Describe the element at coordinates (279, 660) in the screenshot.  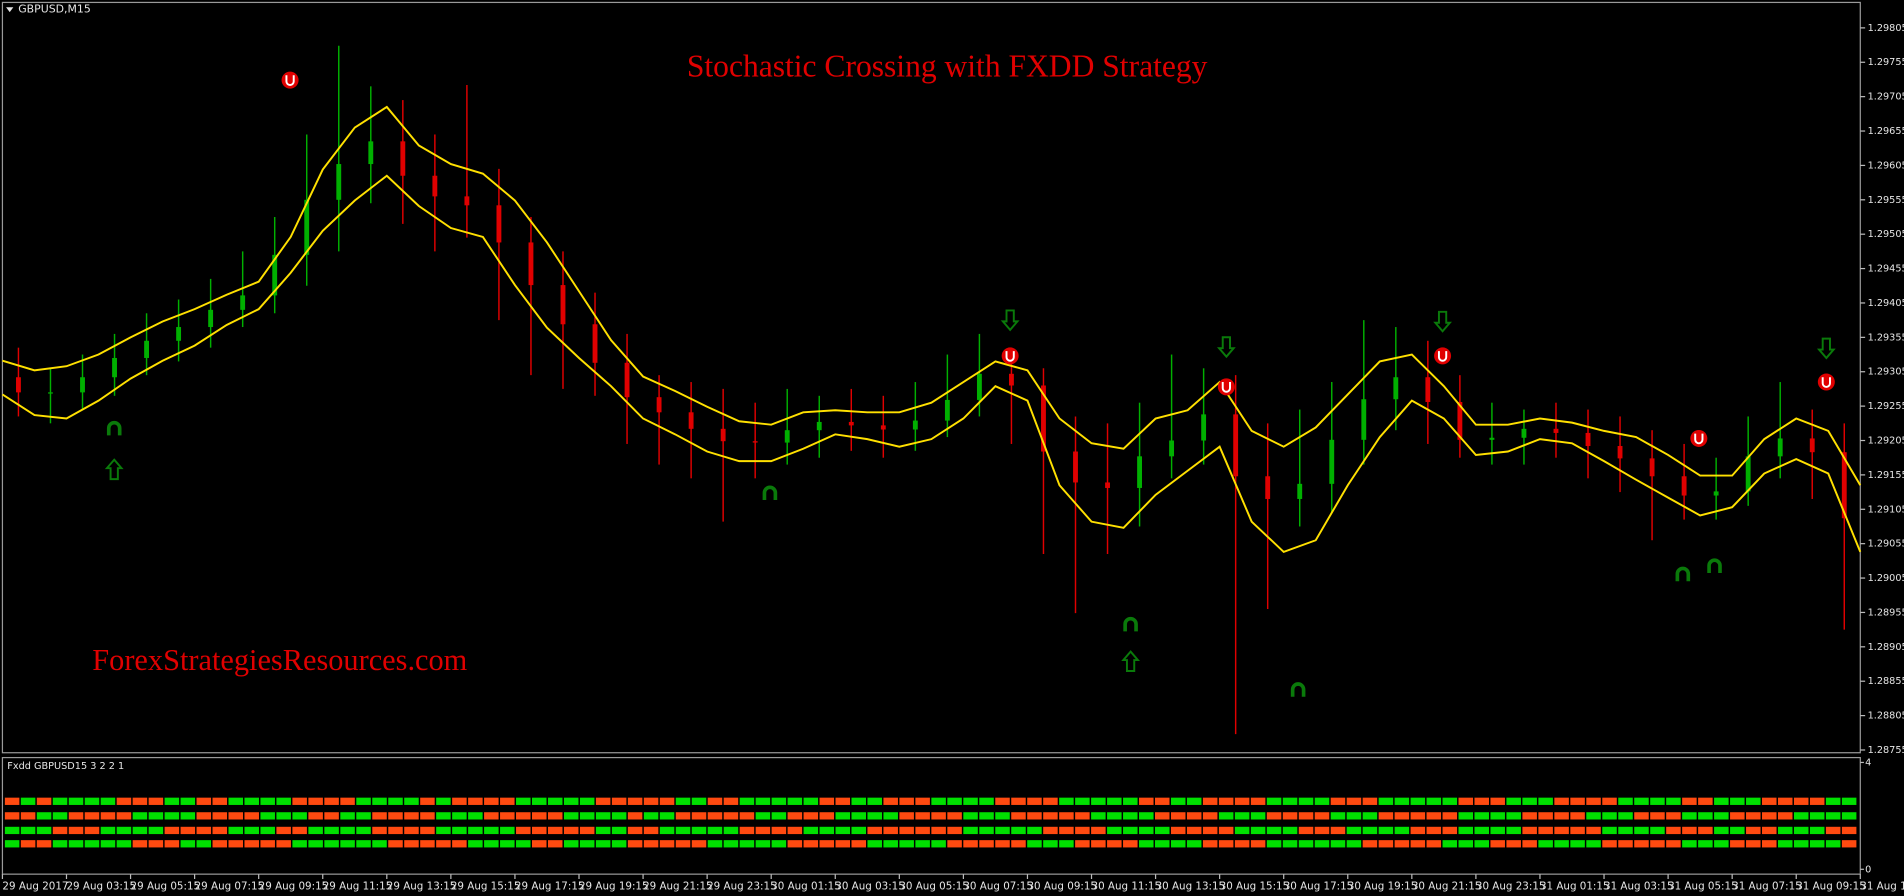
I see `watermark: ForexStrategiesResources.com` at that location.